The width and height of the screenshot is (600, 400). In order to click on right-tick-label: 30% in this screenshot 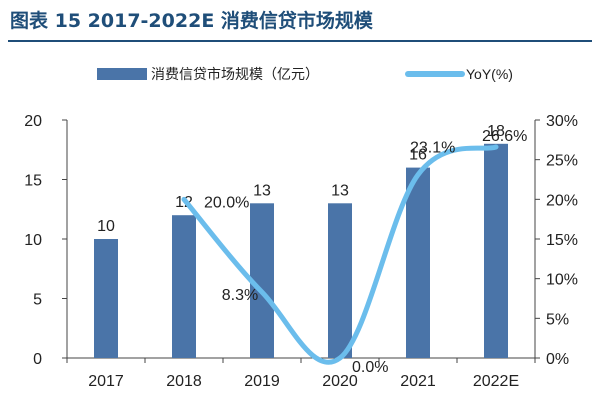, I will do `click(562, 121)`.